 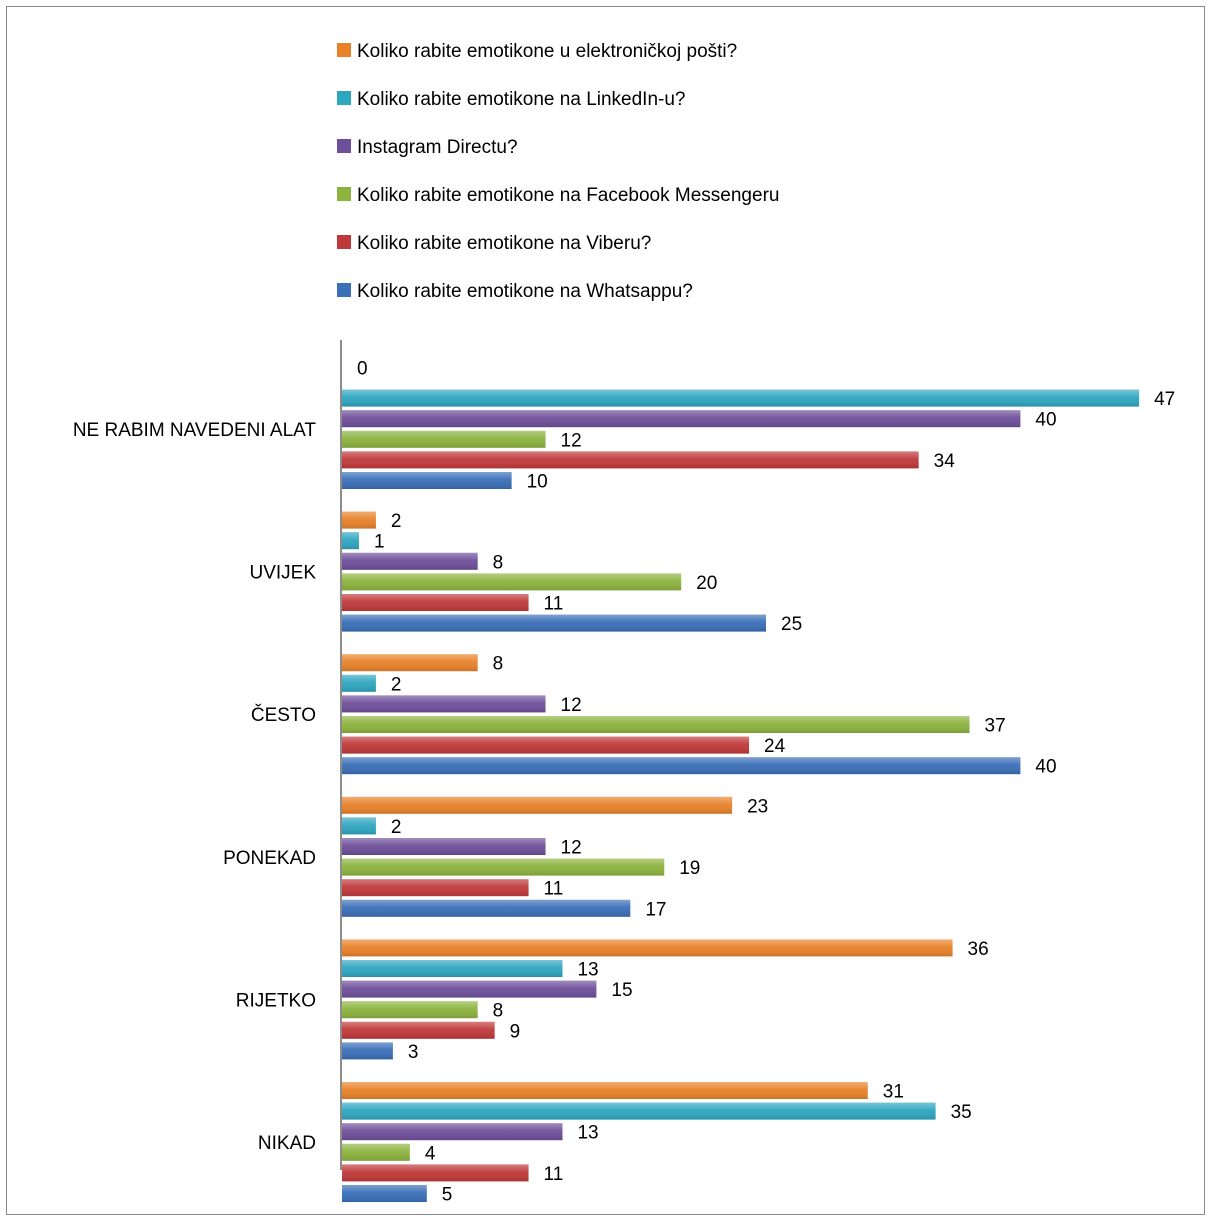 What do you see at coordinates (195, 430) in the screenshot?
I see `category-label: NE RABIM NAVEDENI ALAT` at bounding box center [195, 430].